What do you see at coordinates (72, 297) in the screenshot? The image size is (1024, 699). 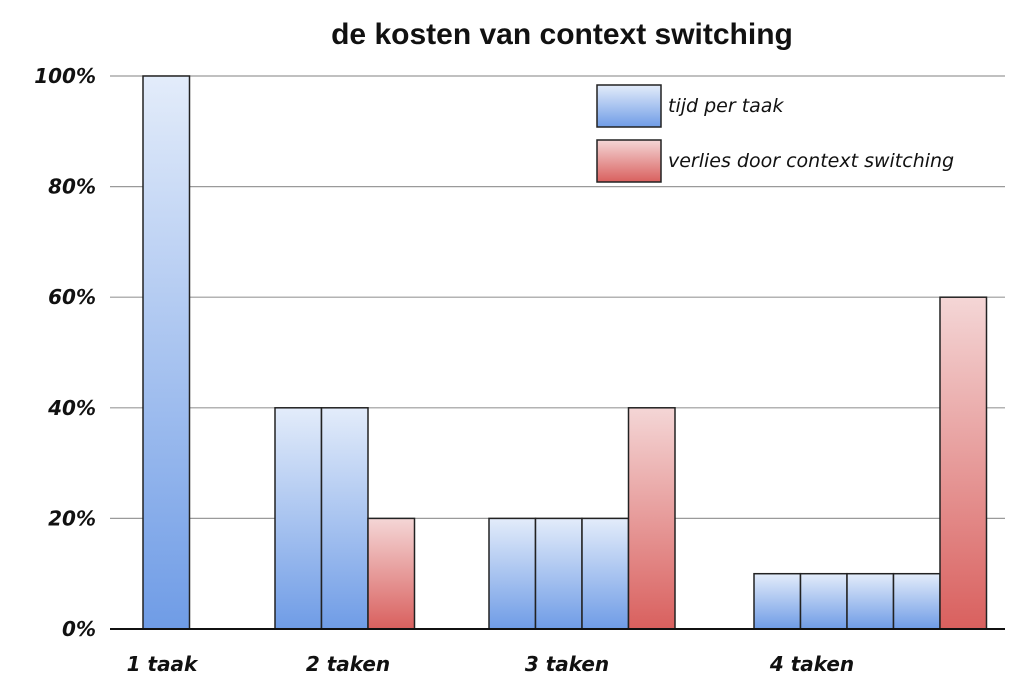 I see `y-tick-label: 60%` at bounding box center [72, 297].